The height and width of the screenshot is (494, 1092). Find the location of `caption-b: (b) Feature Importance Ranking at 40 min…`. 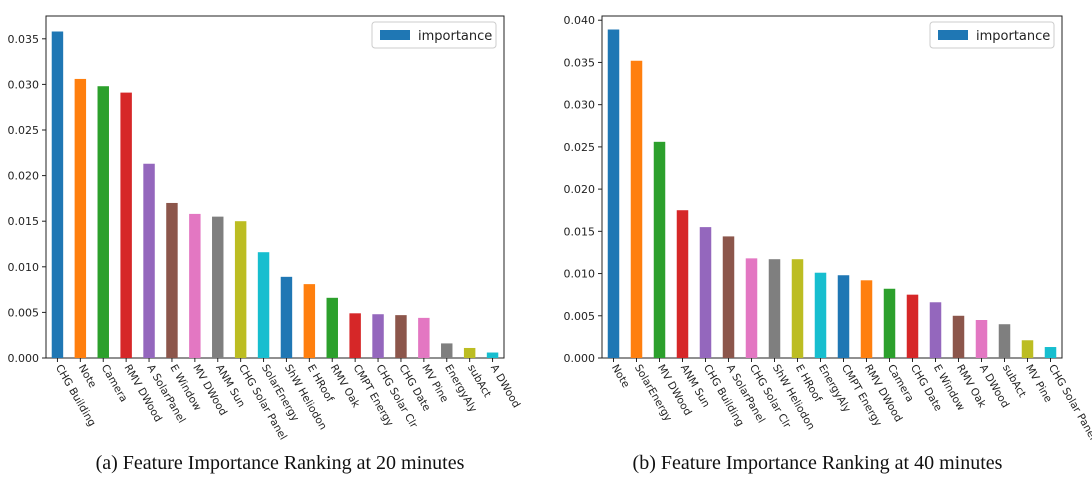

caption-b: (b) Feature Importance Ranking at 40 min… is located at coordinates (817, 463).